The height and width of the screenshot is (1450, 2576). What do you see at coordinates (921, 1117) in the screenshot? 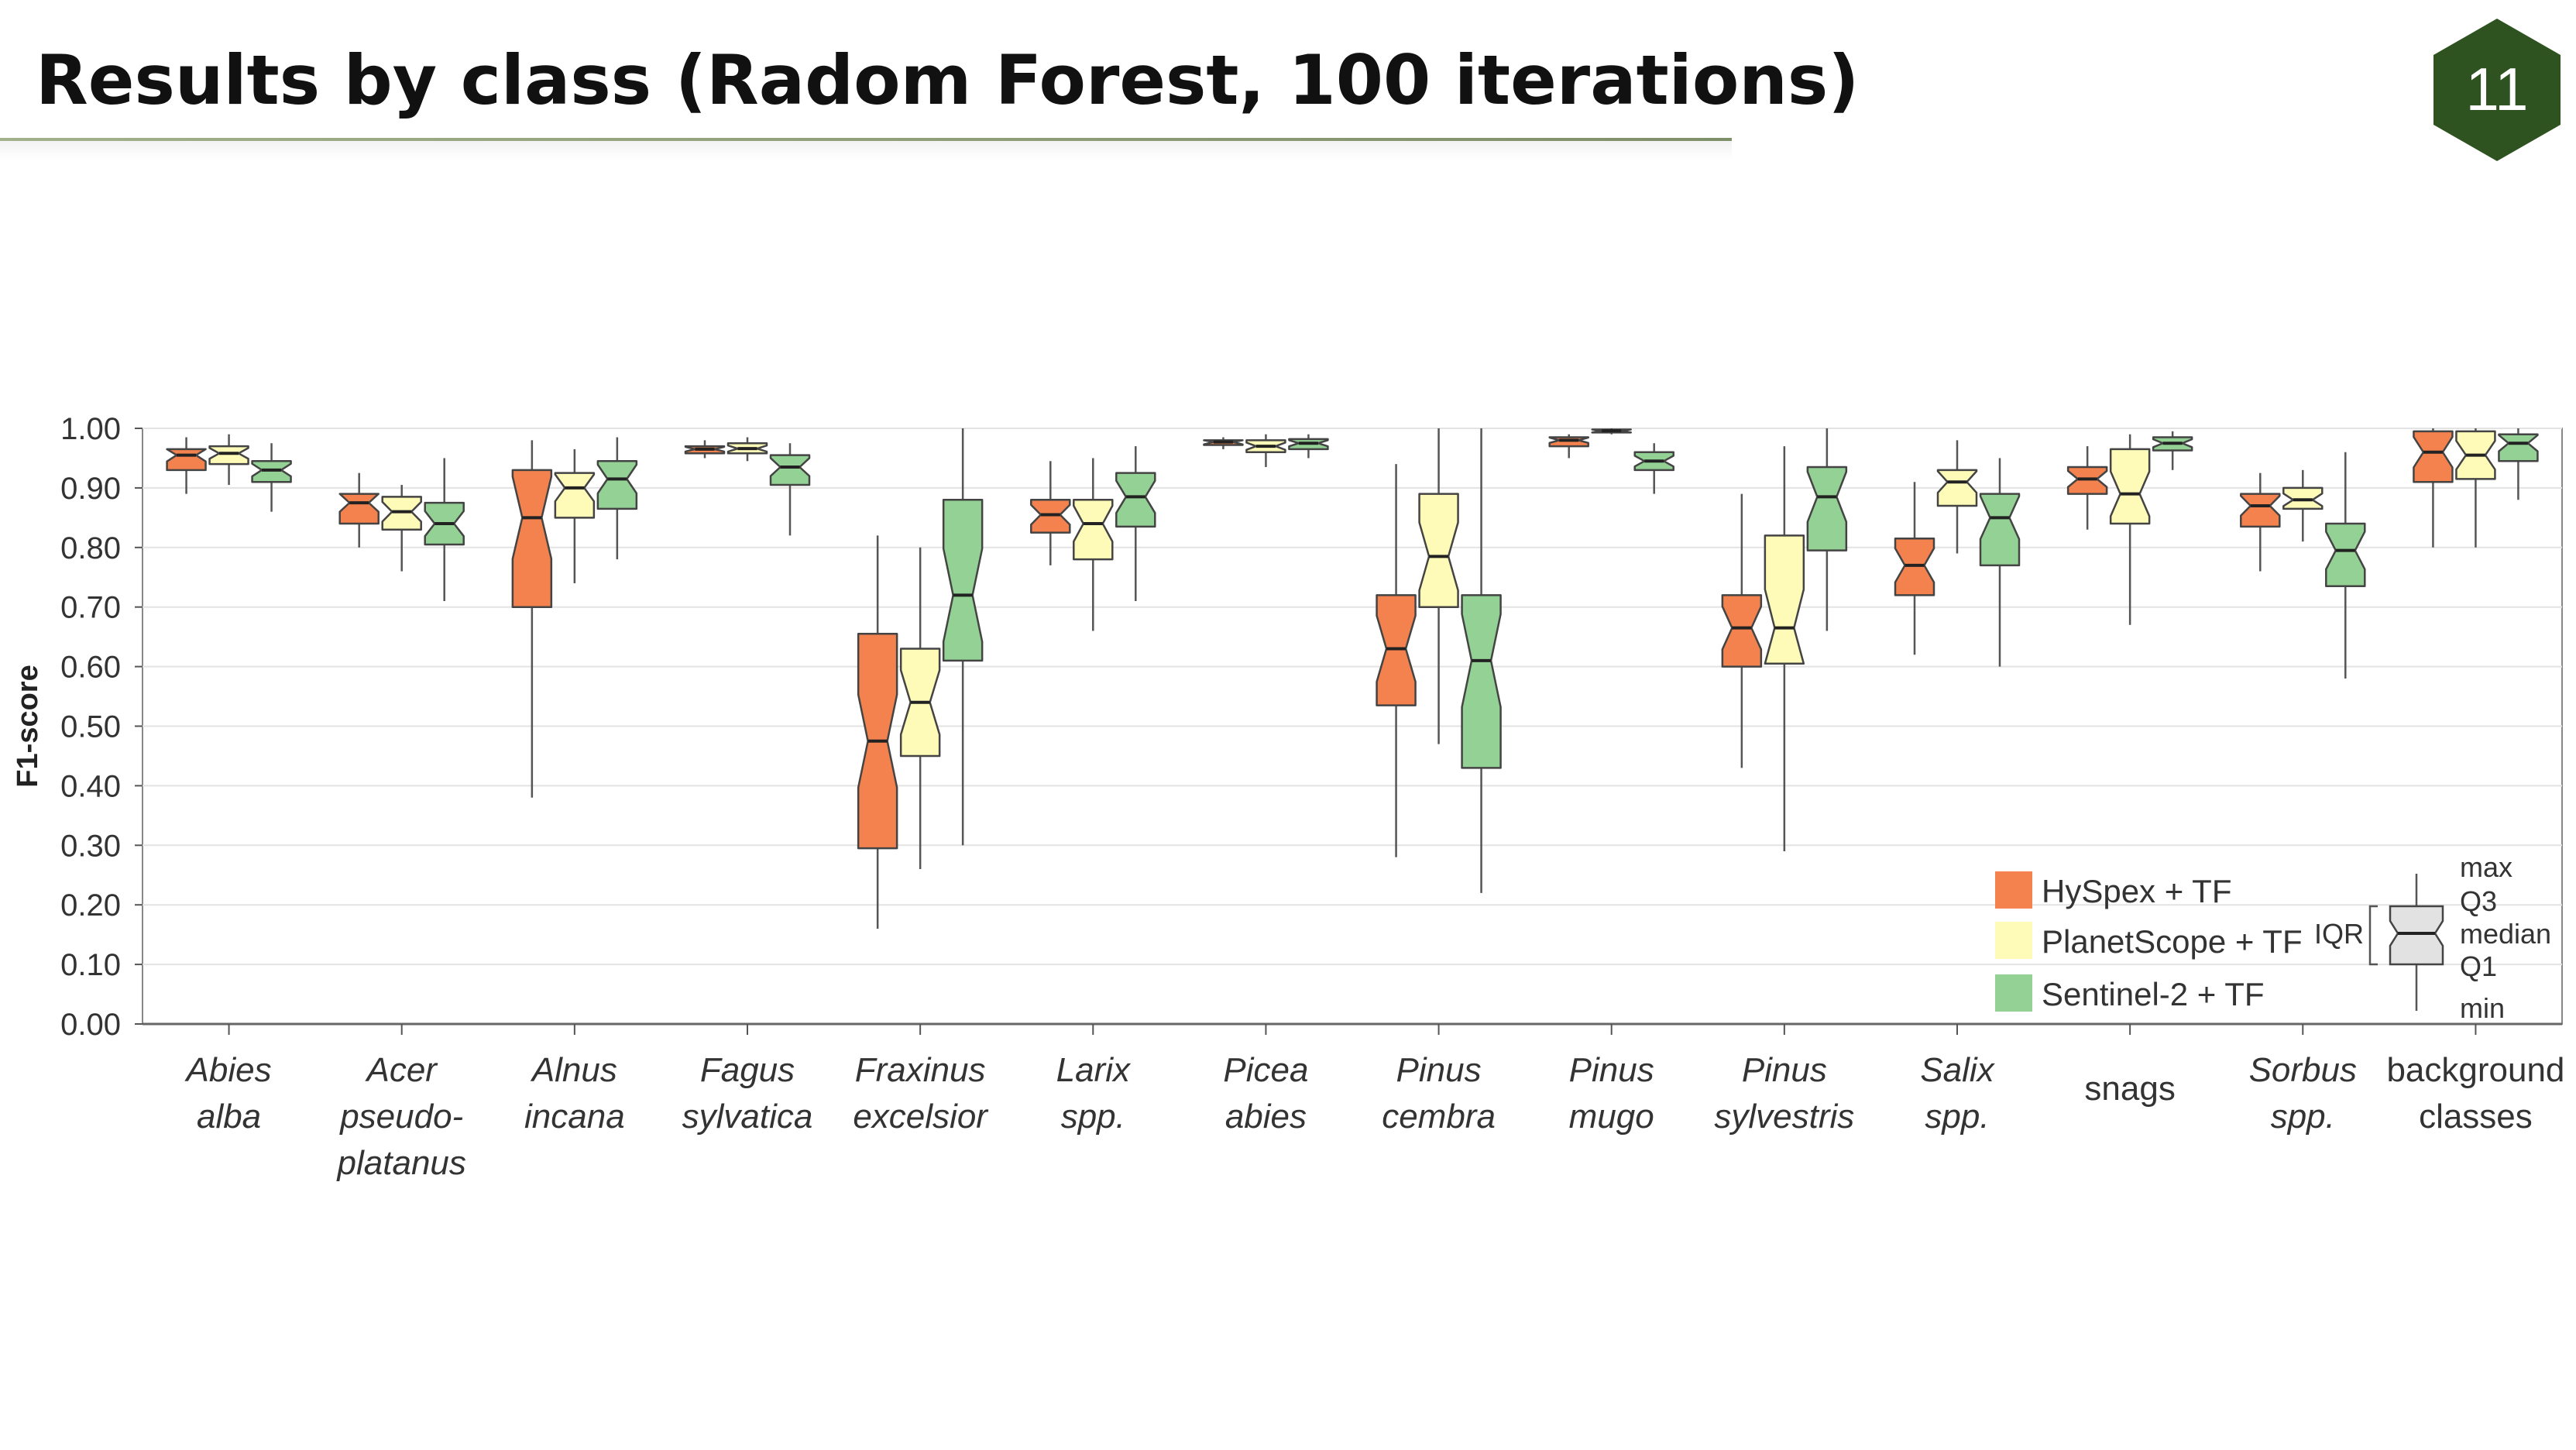
I see `x-category-label: excelsior` at bounding box center [921, 1117].